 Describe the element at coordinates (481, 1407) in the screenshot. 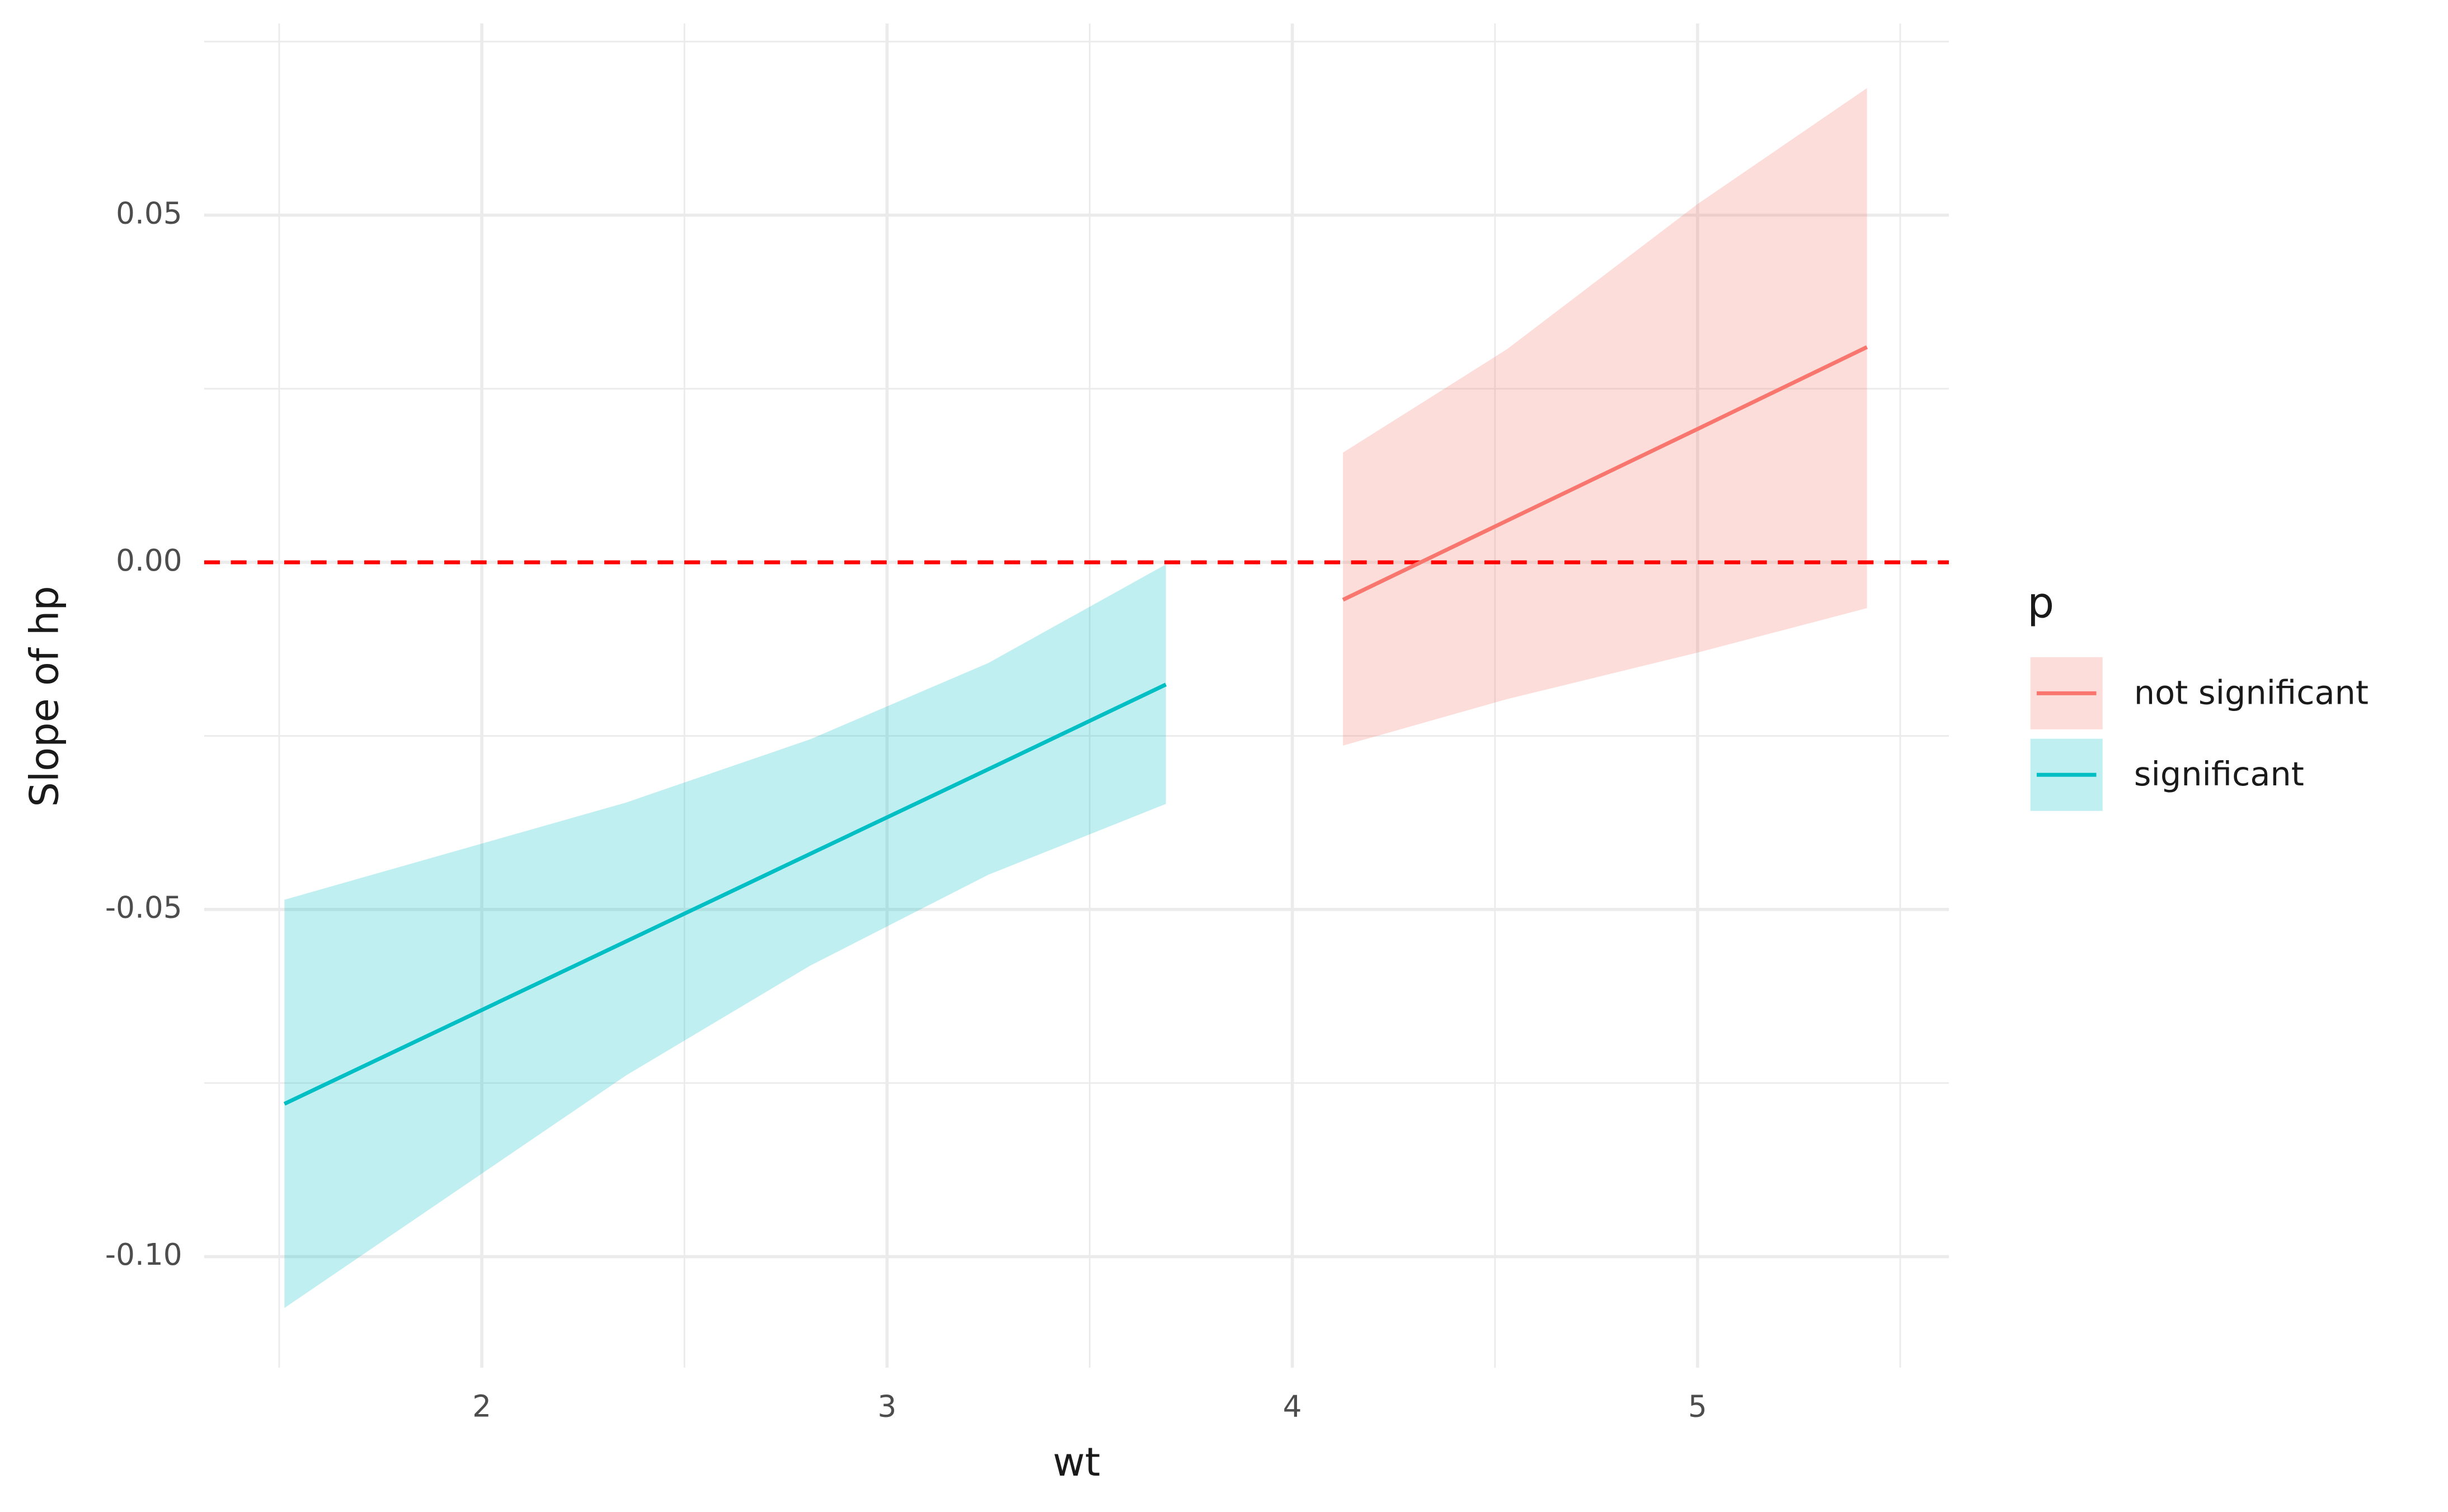

I see `x-tick-label: 2` at that location.